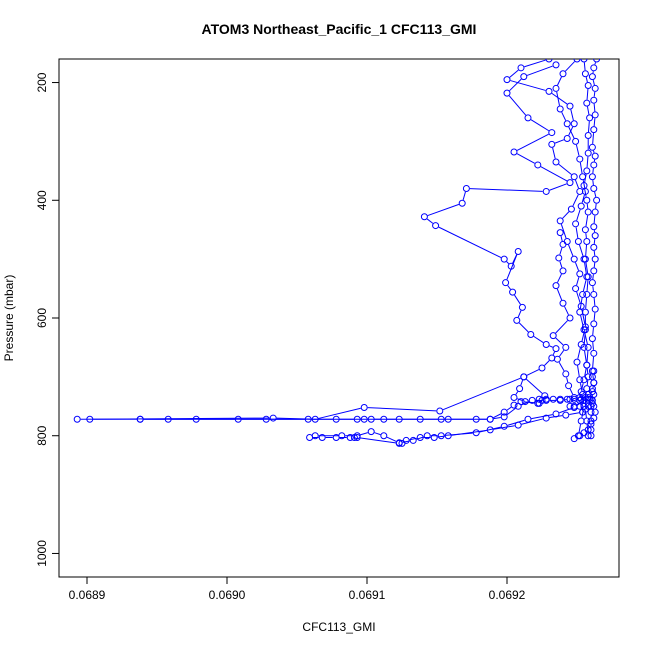 The width and height of the screenshot is (650, 650). What do you see at coordinates (9, 318) in the screenshot?
I see `y-axis-label: Pressure (mbar)` at bounding box center [9, 318].